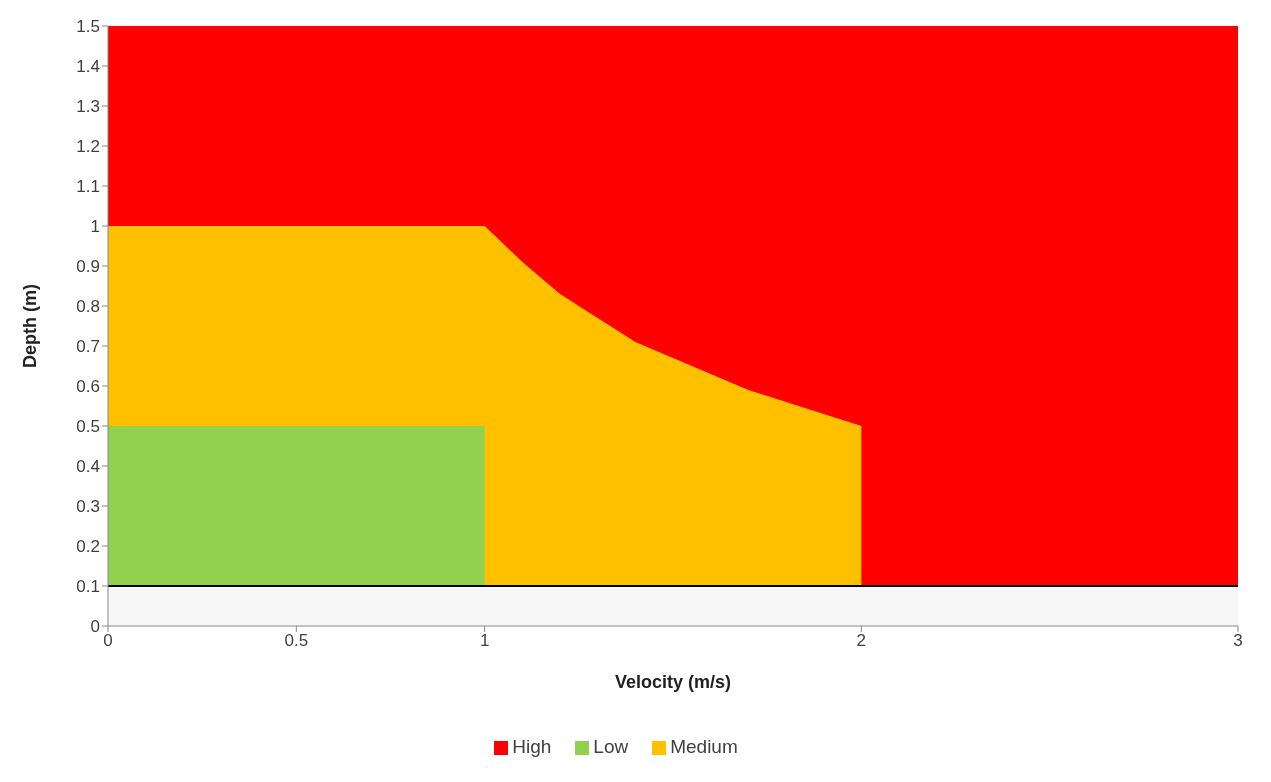  Describe the element at coordinates (88, 147) in the screenshot. I see `y-tick-label: 1.2` at that location.